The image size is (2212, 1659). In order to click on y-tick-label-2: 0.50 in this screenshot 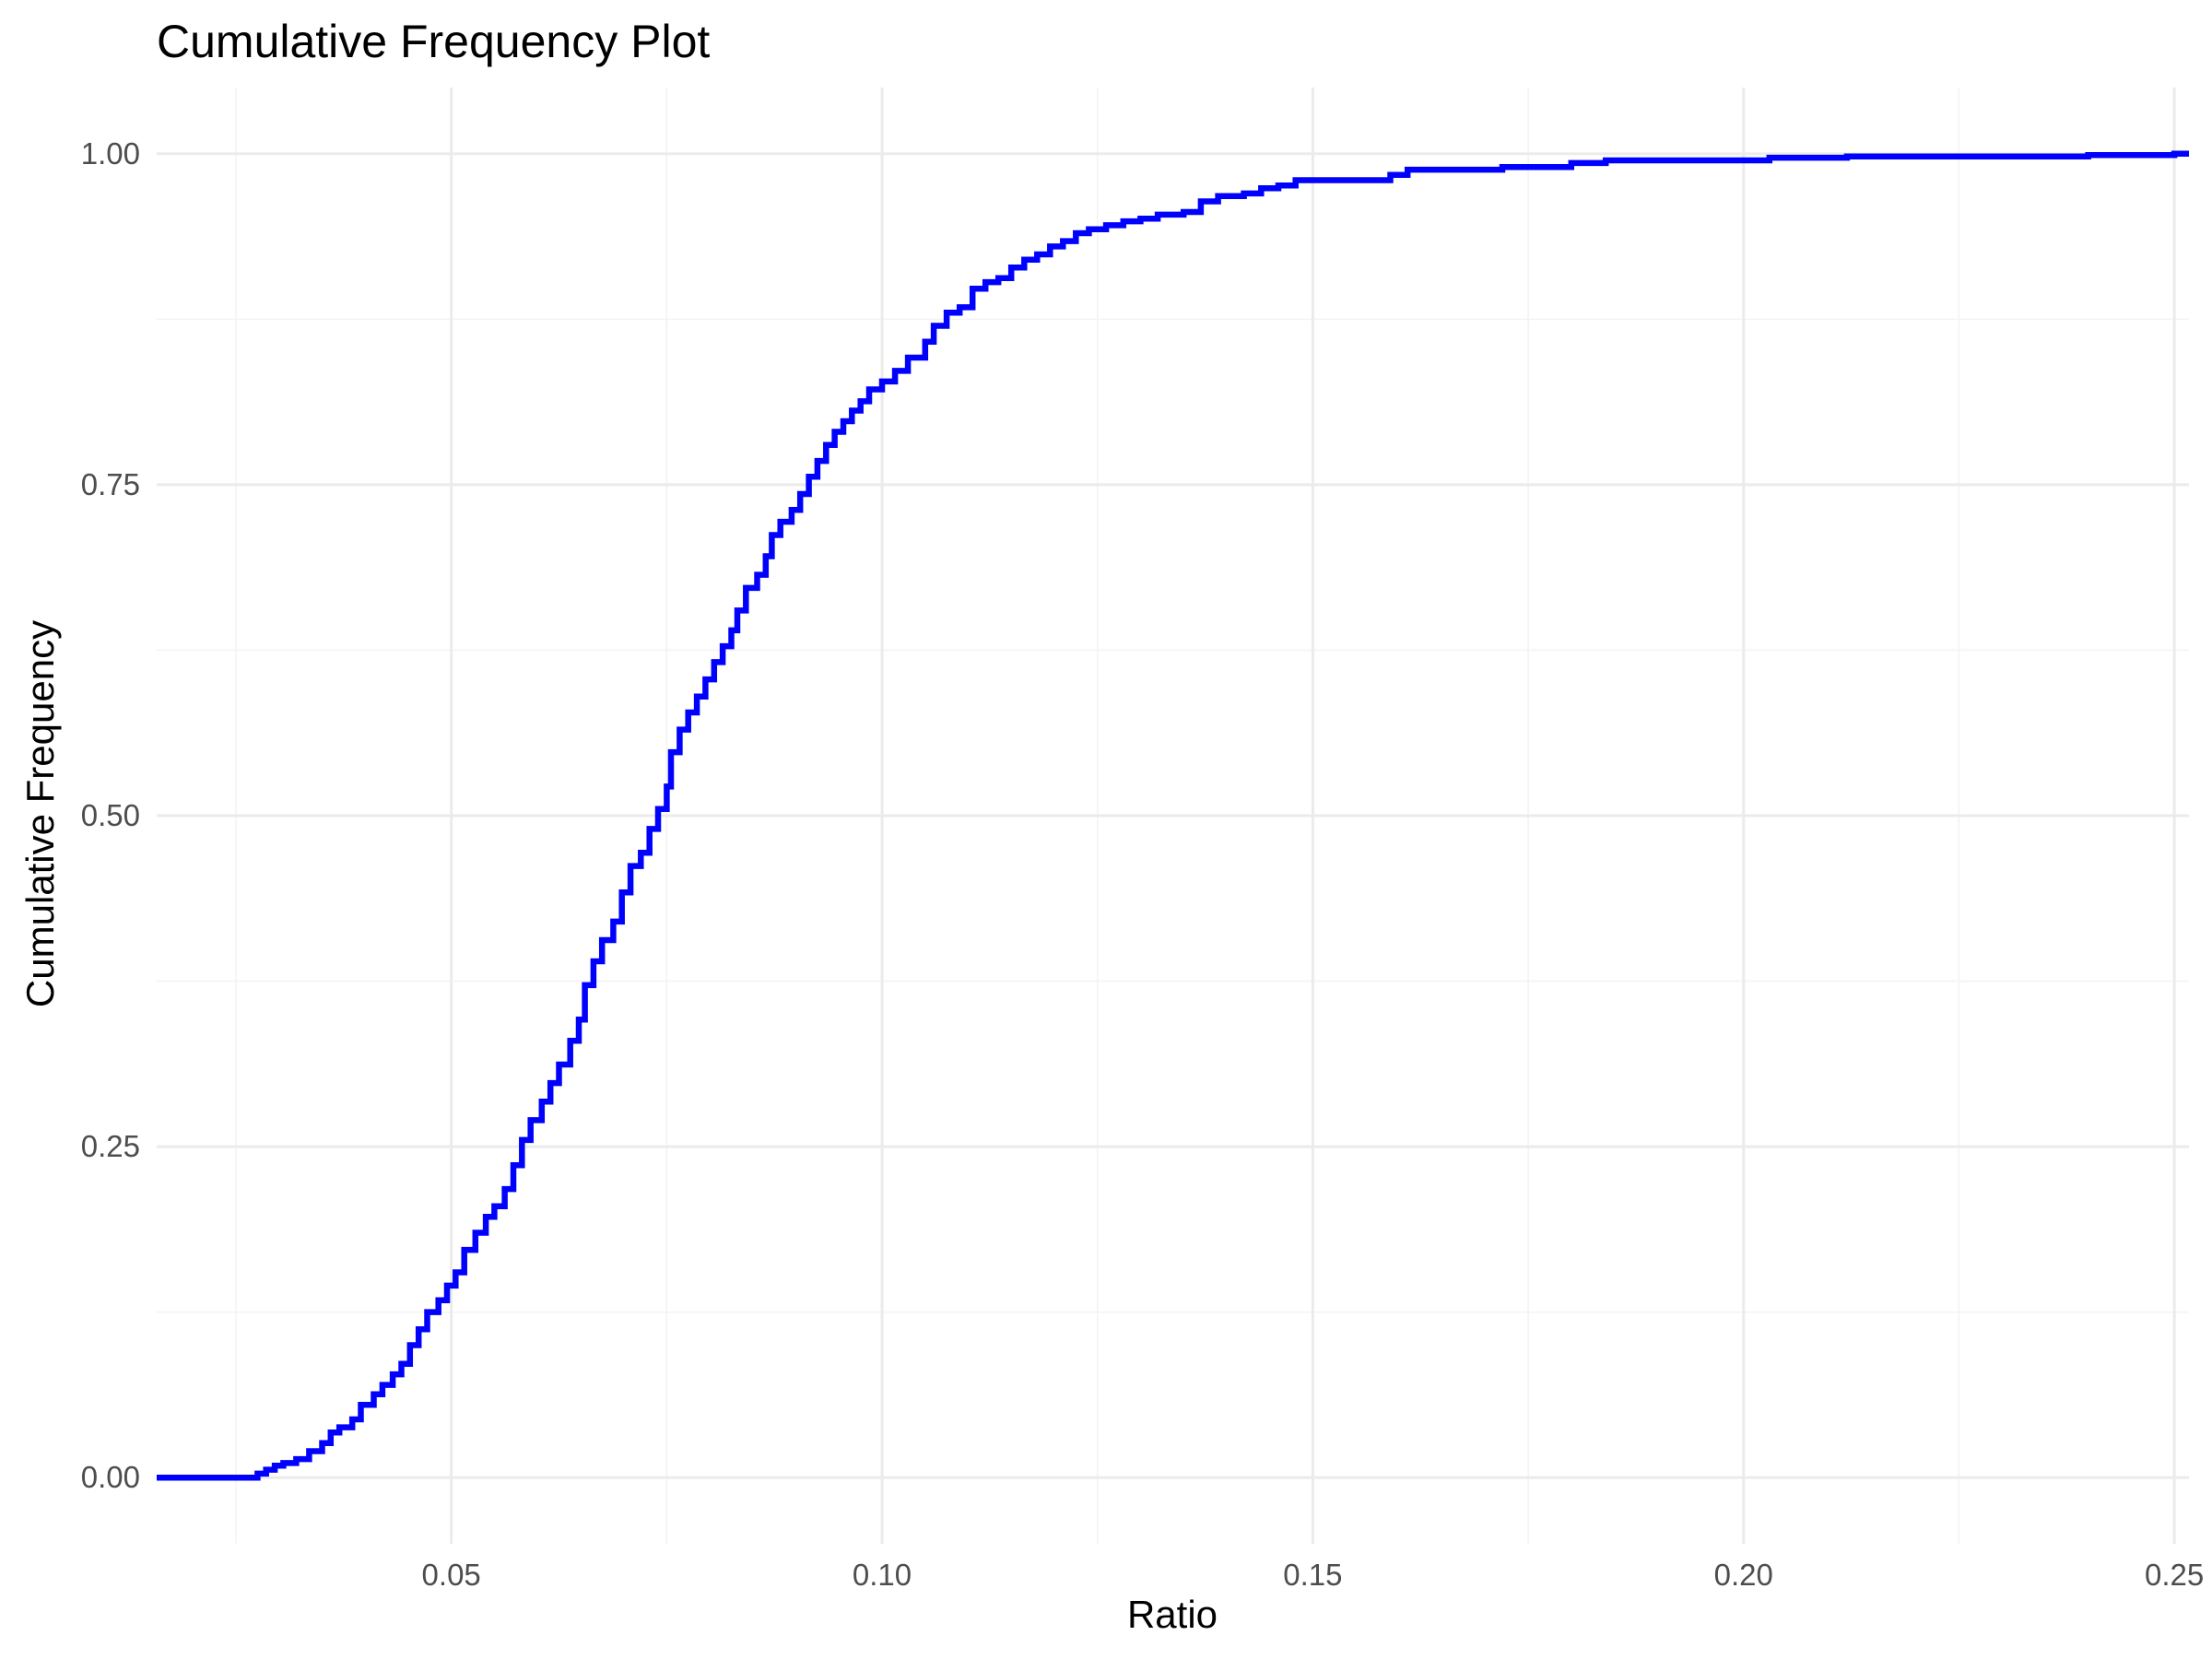, I will do `click(110, 815)`.